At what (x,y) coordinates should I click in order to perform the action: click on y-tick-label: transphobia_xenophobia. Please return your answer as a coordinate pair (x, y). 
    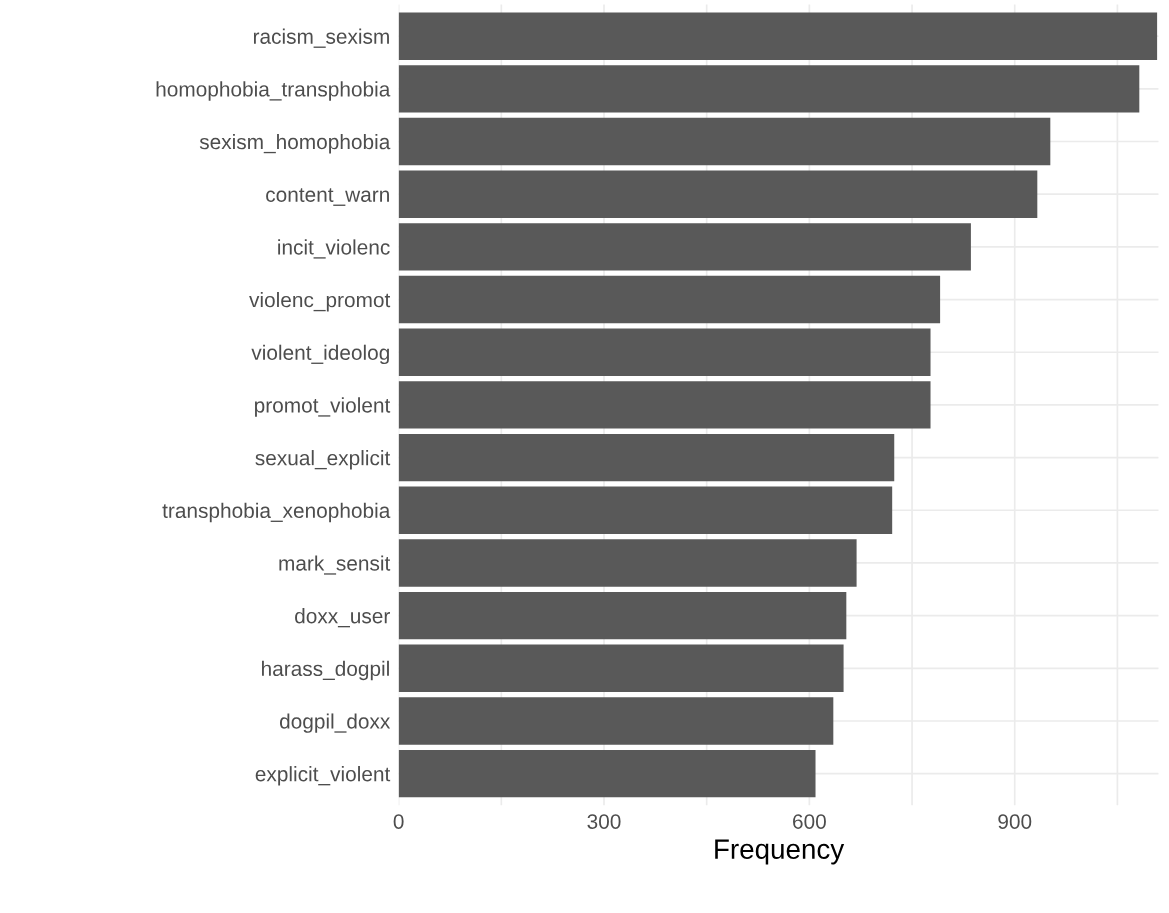
    Looking at the image, I should click on (276, 512).